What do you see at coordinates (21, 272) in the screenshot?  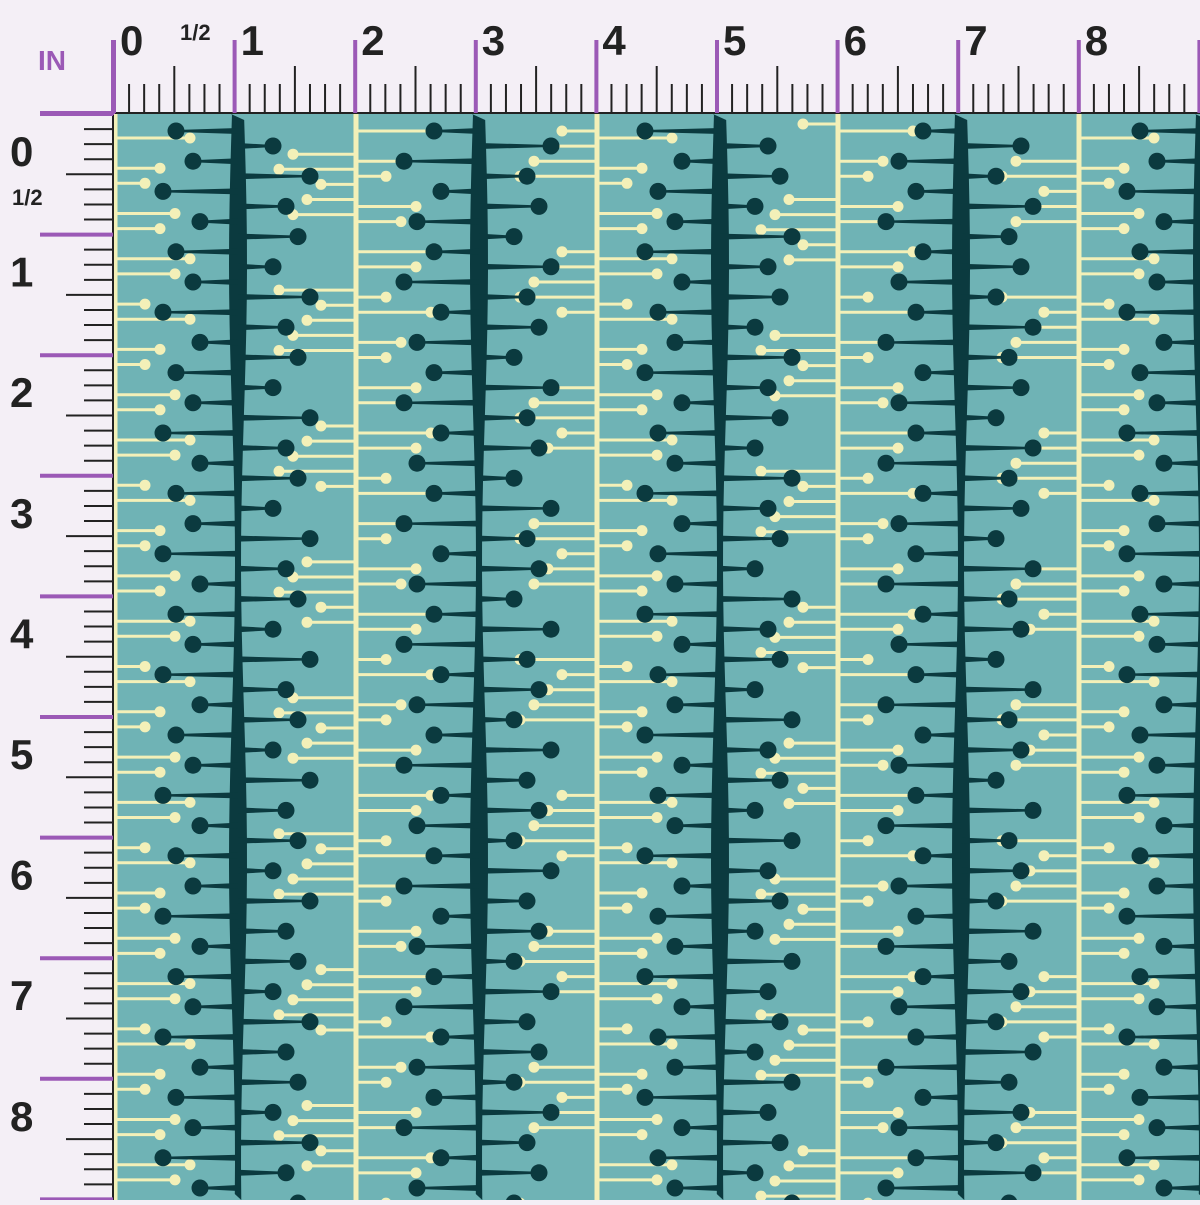 I see `left-ruler-label: 1` at bounding box center [21, 272].